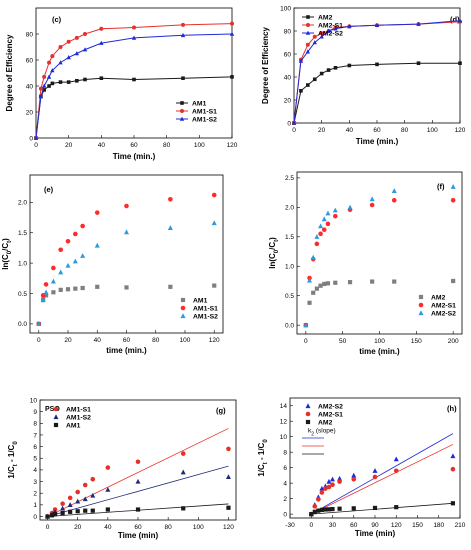 Image resolution: width=471 pixels, height=550 pixels. What do you see at coordinates (35, 459) in the screenshot?
I see `y-tick-label: 5` at bounding box center [35, 459].